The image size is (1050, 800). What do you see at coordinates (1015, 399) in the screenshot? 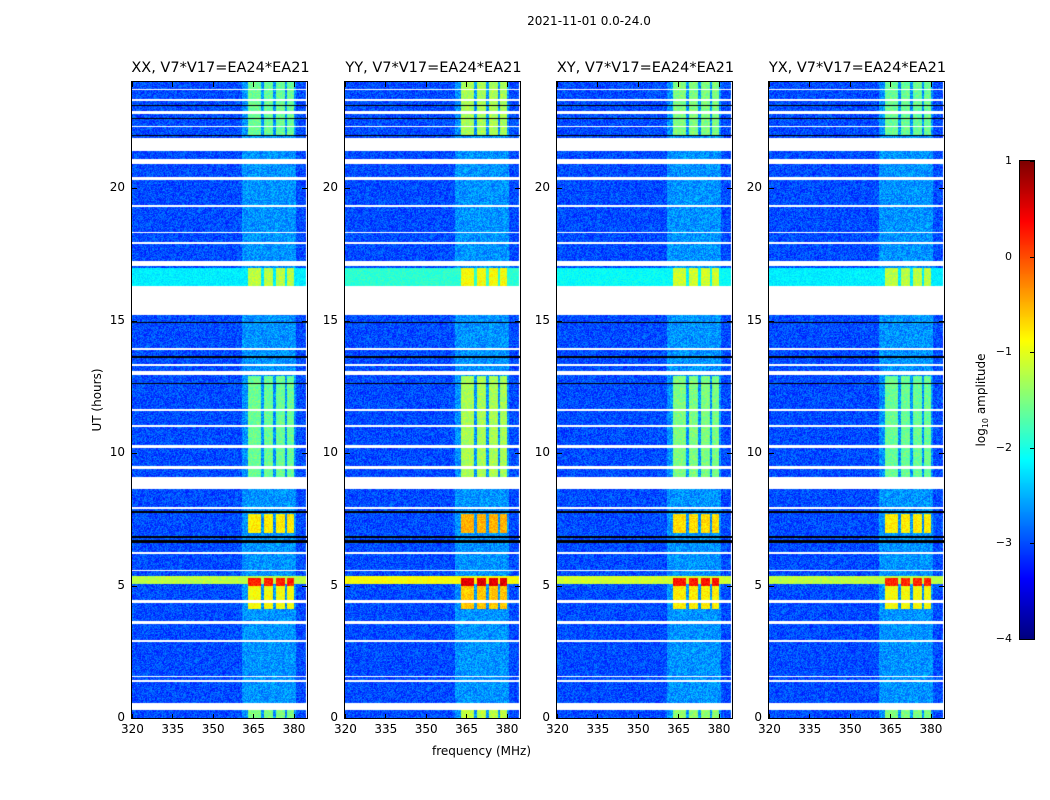
I see `colorbar: 1 0 −1 −2 −3 −4` at bounding box center [1015, 399].